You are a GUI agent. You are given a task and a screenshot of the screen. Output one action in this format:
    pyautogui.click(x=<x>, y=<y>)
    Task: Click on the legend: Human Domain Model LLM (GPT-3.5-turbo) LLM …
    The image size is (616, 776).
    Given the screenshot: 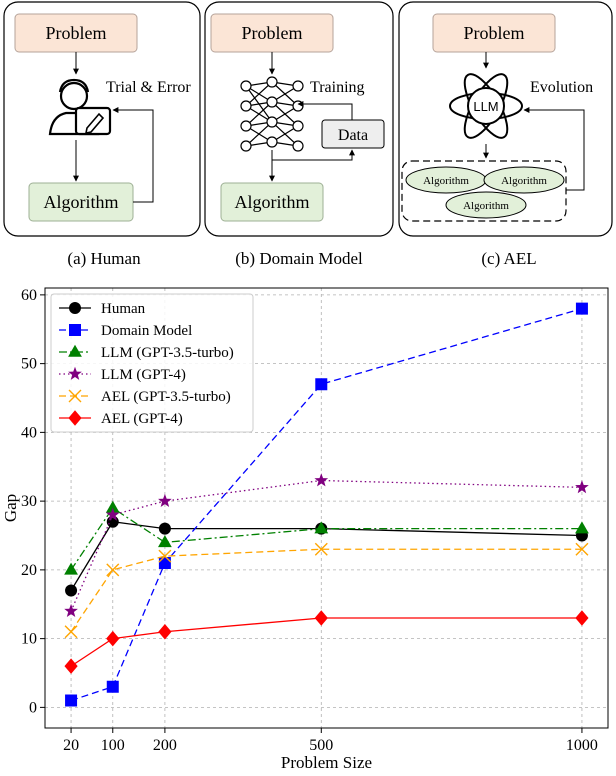 What is the action you would take?
    pyautogui.click(x=152, y=363)
    